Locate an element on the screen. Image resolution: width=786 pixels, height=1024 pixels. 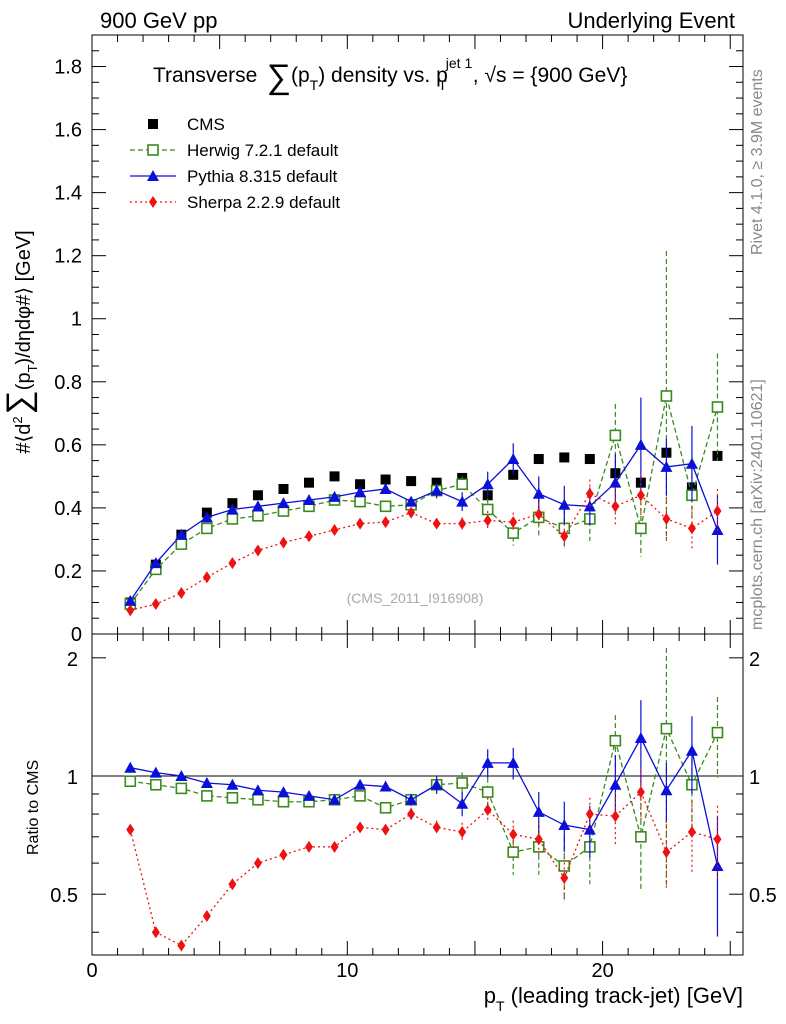
legend-label: Sherpa 2.2.9 default is located at coordinates (263, 202).